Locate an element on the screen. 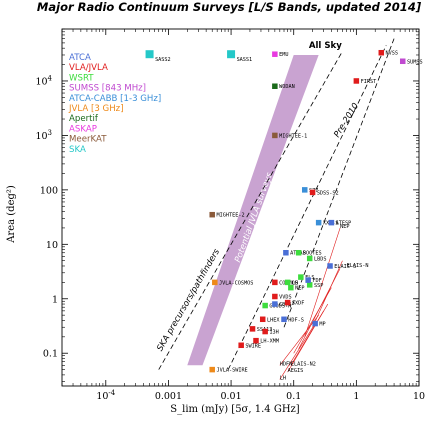 The image size is (436, 426). point-label: FIRST is located at coordinates (369, 82).